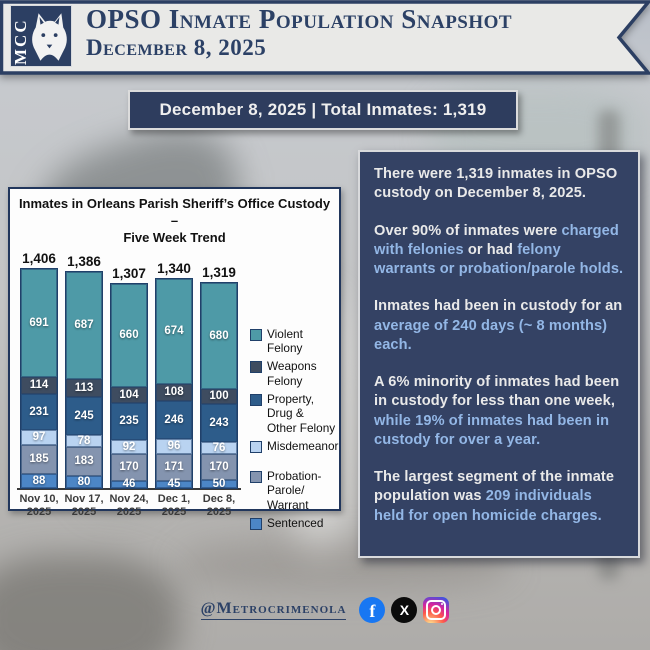  I want to click on total-inmates-banner-text: December 8, 2025 | Total Inmates: 1,319, so click(323, 109).